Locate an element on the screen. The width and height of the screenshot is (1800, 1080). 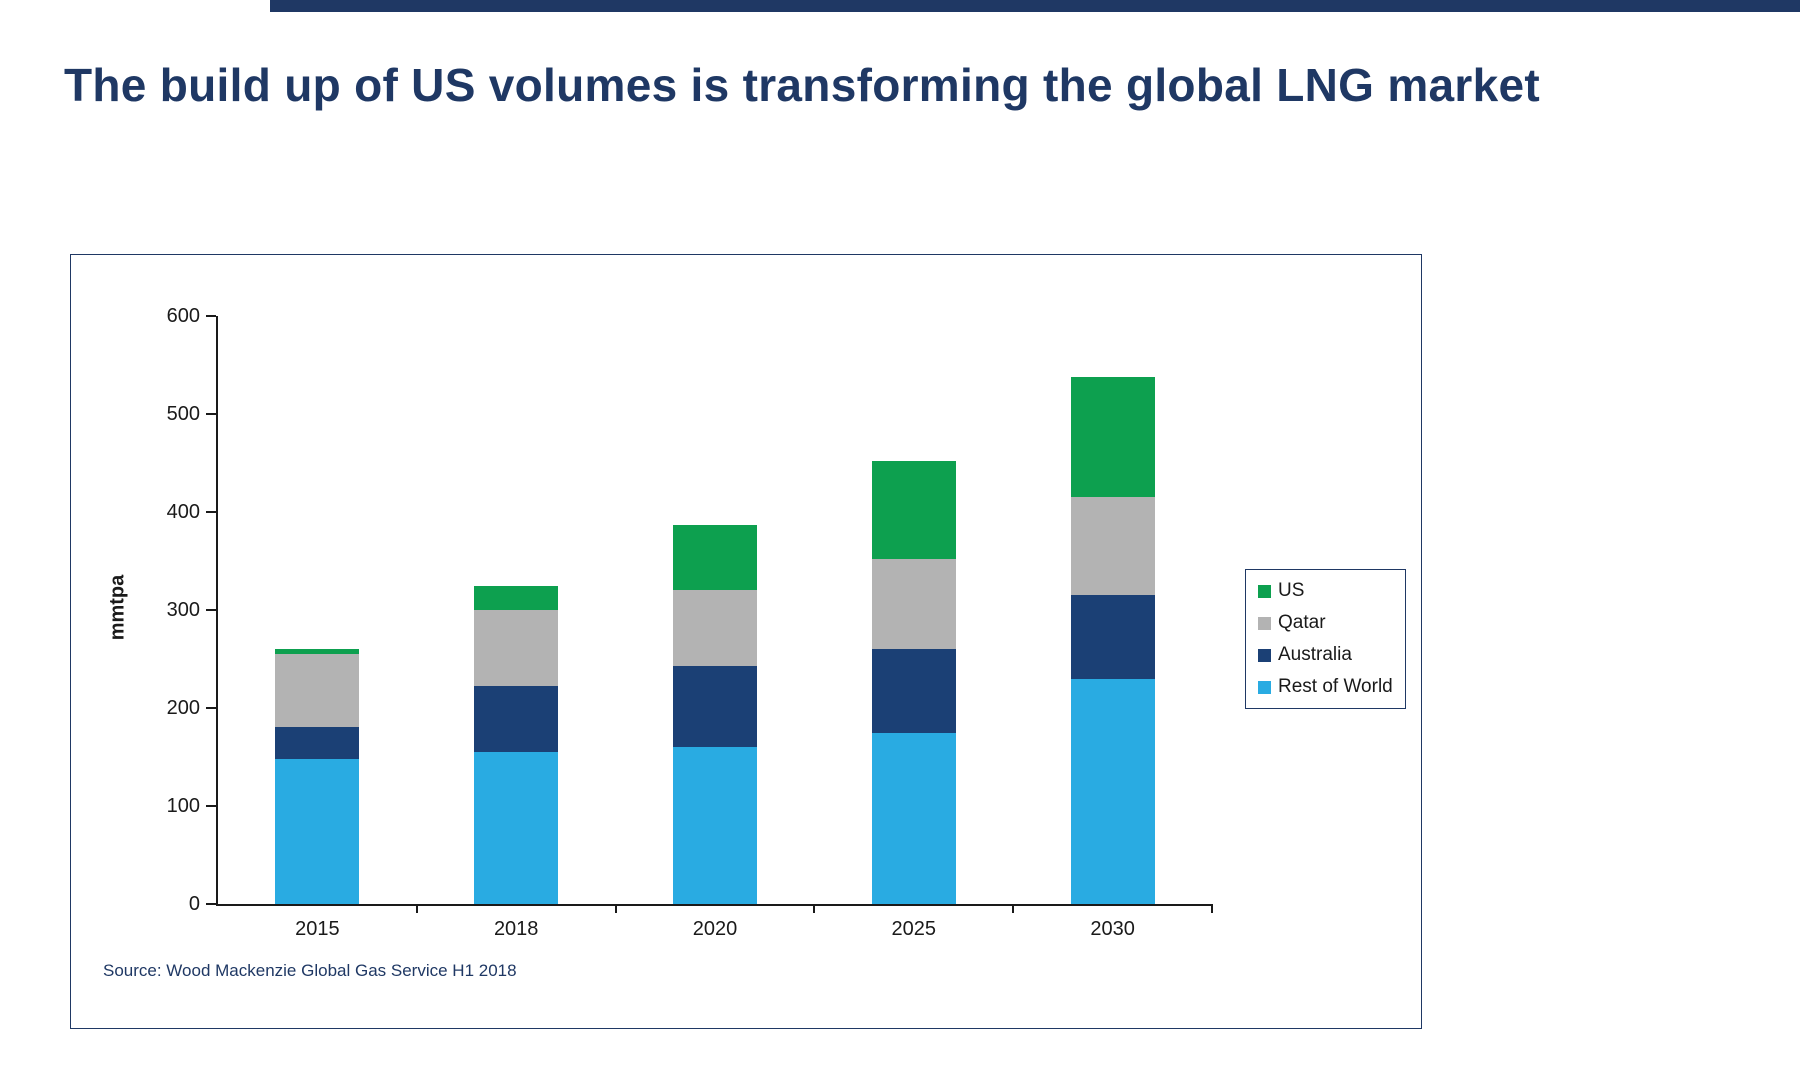
legend-label: Australia is located at coordinates (1315, 654).